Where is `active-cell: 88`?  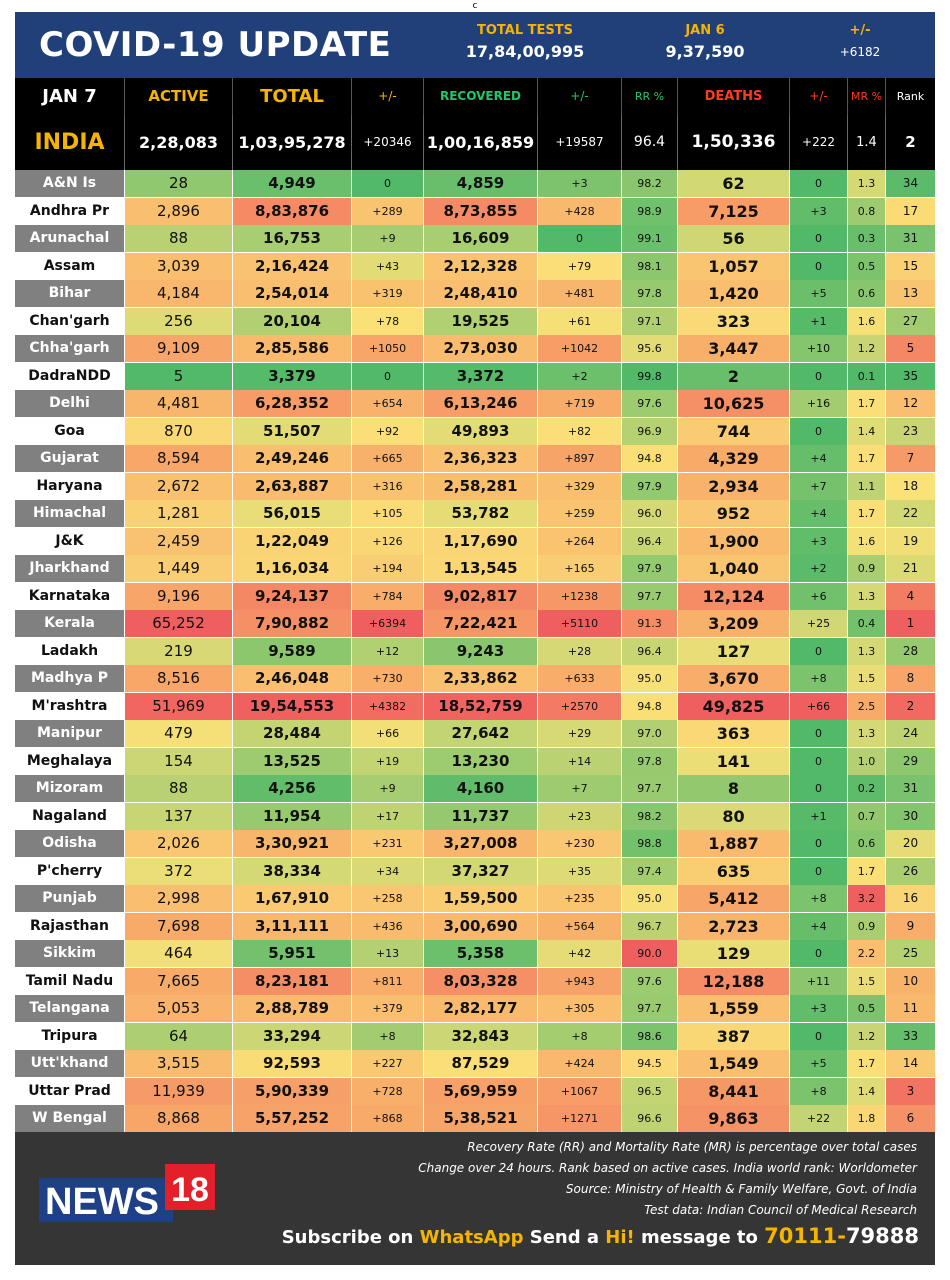 active-cell: 88 is located at coordinates (179, 238).